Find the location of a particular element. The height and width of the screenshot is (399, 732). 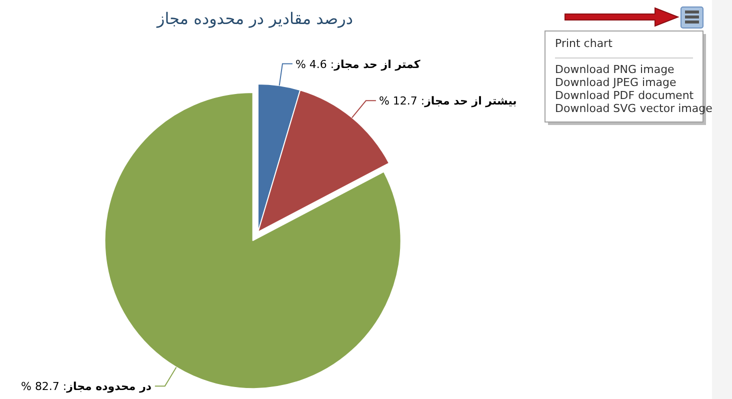

chart-title: درصد مقادیر در محدوده مجاز is located at coordinates (255, 18).